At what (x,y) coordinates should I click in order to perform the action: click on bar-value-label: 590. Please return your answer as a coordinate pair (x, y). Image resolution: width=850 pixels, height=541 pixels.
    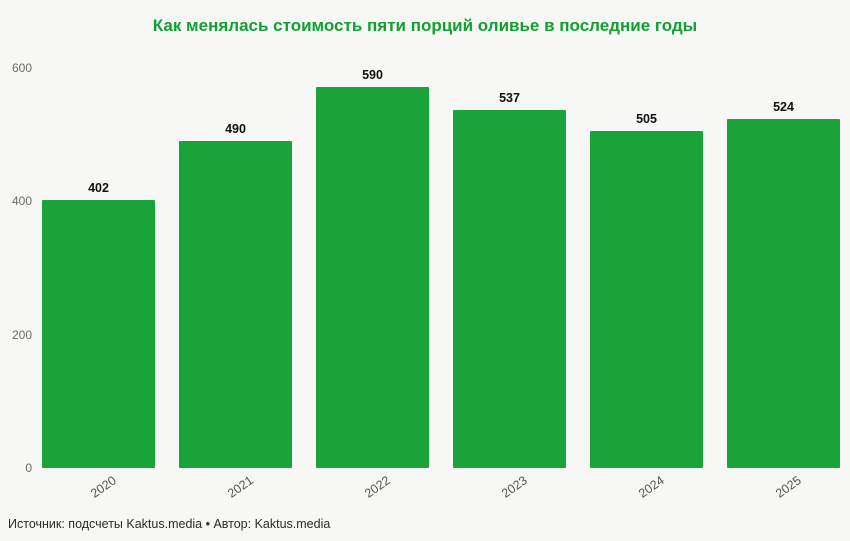
    Looking at the image, I should click on (372, 75).